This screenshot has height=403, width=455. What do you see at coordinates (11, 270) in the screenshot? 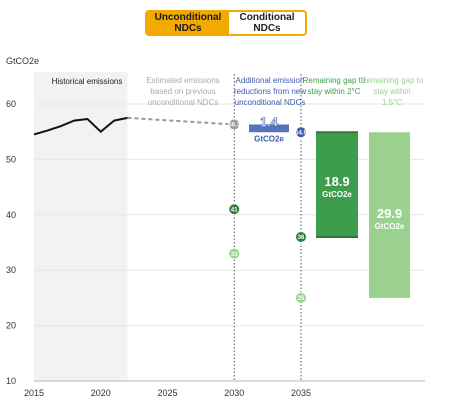
I see `y-tick-label: 30` at bounding box center [11, 270].